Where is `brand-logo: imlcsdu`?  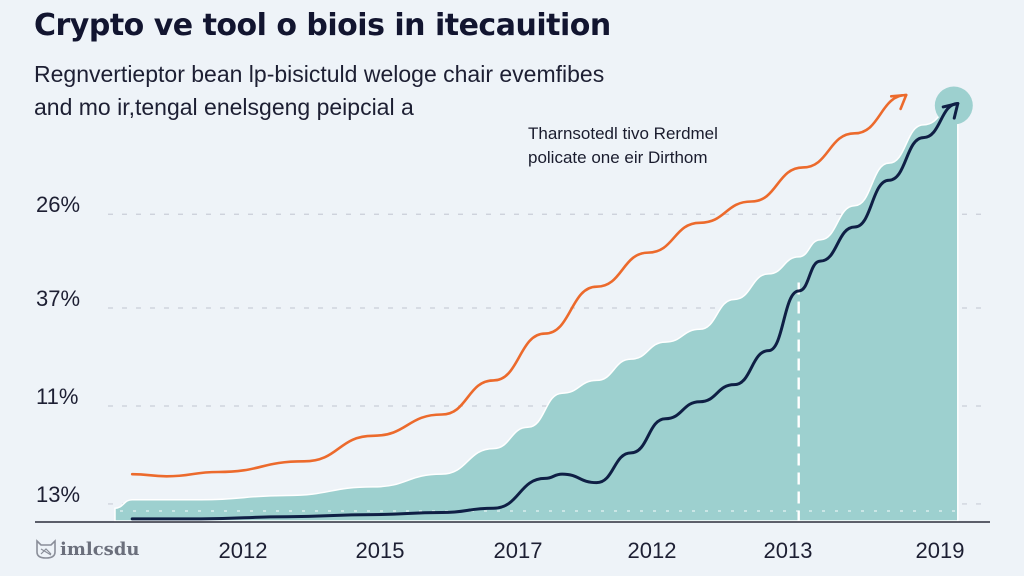
brand-logo: imlcsdu is located at coordinates (87, 549).